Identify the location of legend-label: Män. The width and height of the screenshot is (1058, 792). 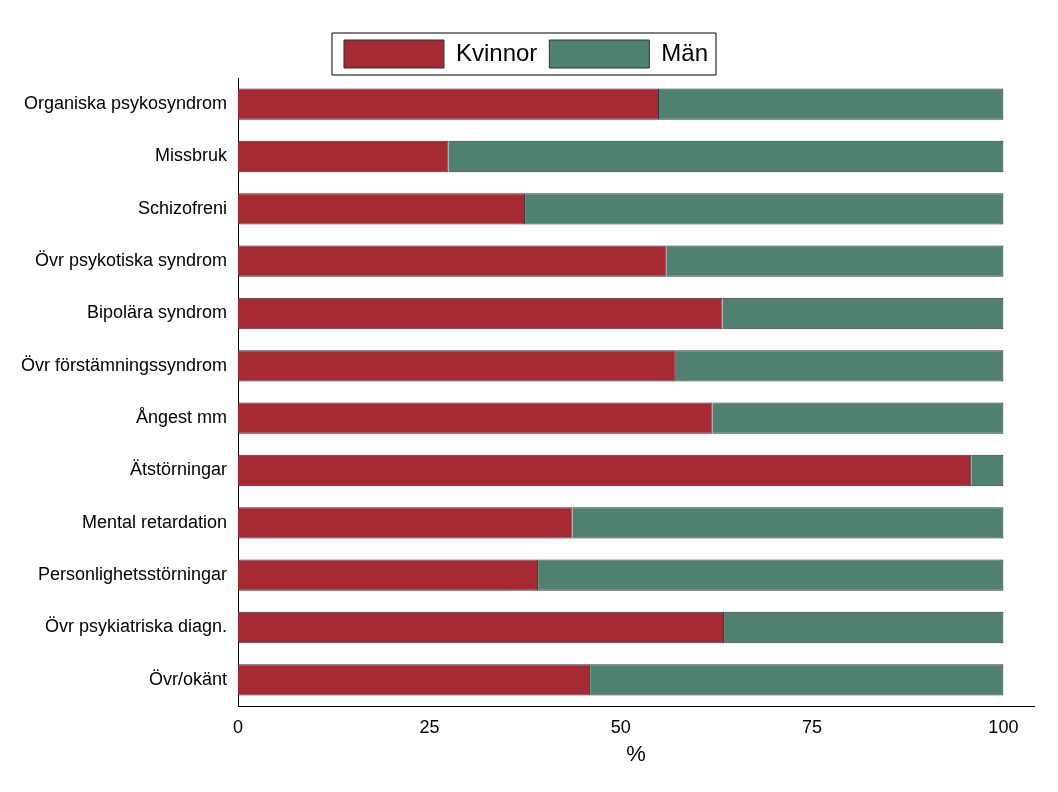
(685, 52).